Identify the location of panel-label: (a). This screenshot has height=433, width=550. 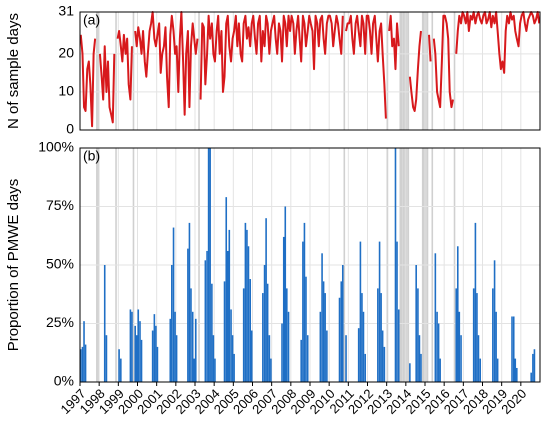
(91, 20).